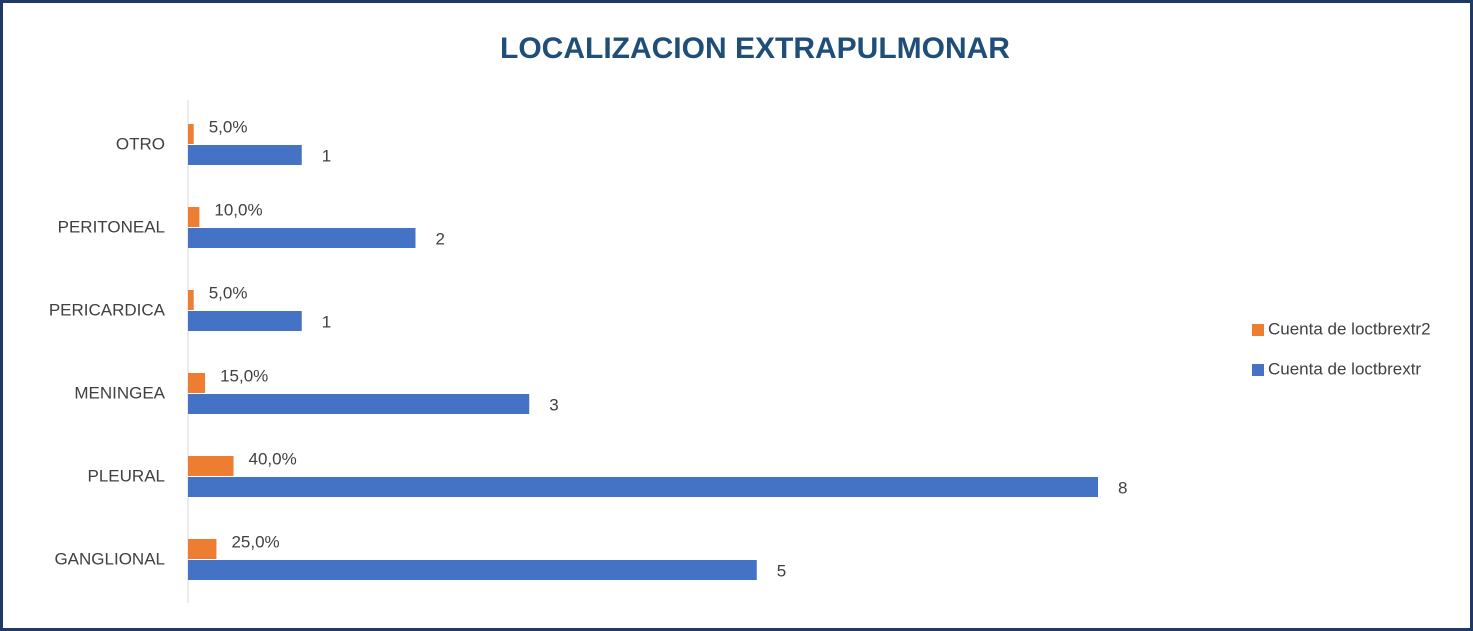 The height and width of the screenshot is (631, 1473). Describe the element at coordinates (273, 458) in the screenshot. I see `data-label: 40,0%` at that location.